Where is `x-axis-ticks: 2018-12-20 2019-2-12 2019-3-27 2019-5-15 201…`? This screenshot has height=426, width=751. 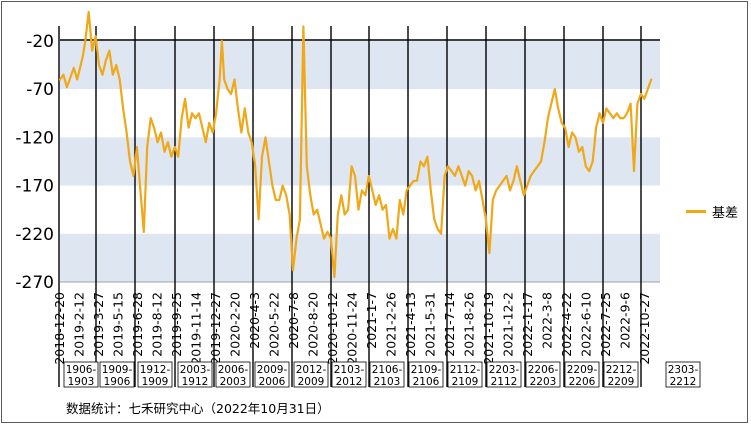
x-axis-ticks: 2018-12-20 2019-2-12 2019-3-27 2019-5-15 201… is located at coordinates (352, 328).